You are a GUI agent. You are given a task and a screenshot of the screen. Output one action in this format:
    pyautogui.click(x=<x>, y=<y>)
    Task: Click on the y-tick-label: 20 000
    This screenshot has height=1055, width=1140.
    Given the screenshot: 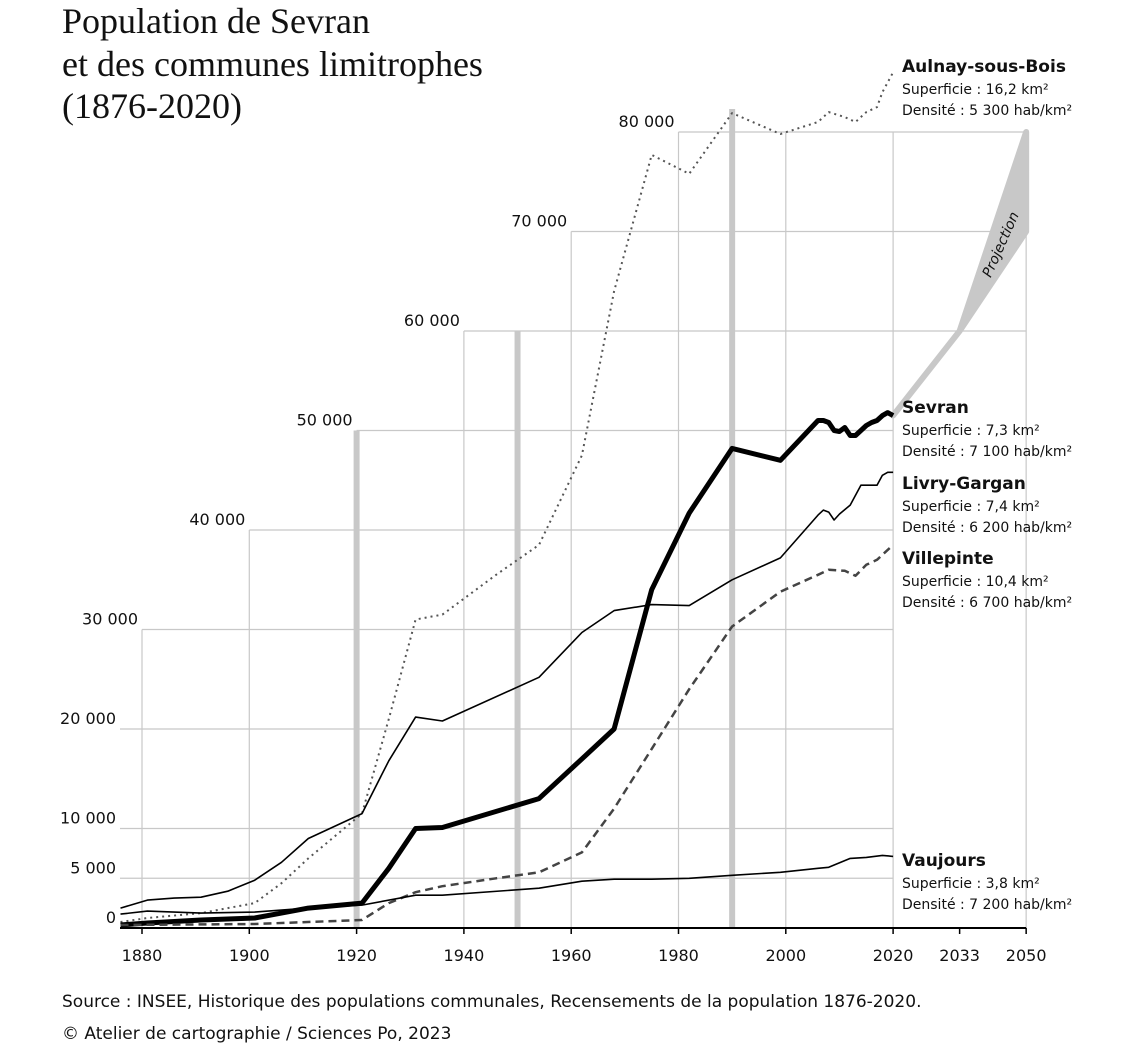 What is the action you would take?
    pyautogui.click(x=88, y=718)
    